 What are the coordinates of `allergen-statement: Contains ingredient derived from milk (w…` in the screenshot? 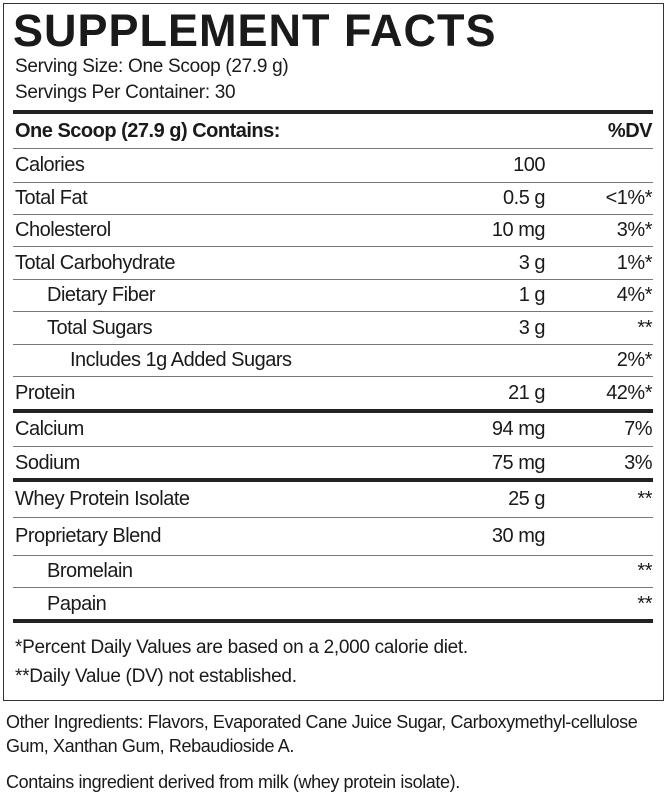 It's located at (233, 782).